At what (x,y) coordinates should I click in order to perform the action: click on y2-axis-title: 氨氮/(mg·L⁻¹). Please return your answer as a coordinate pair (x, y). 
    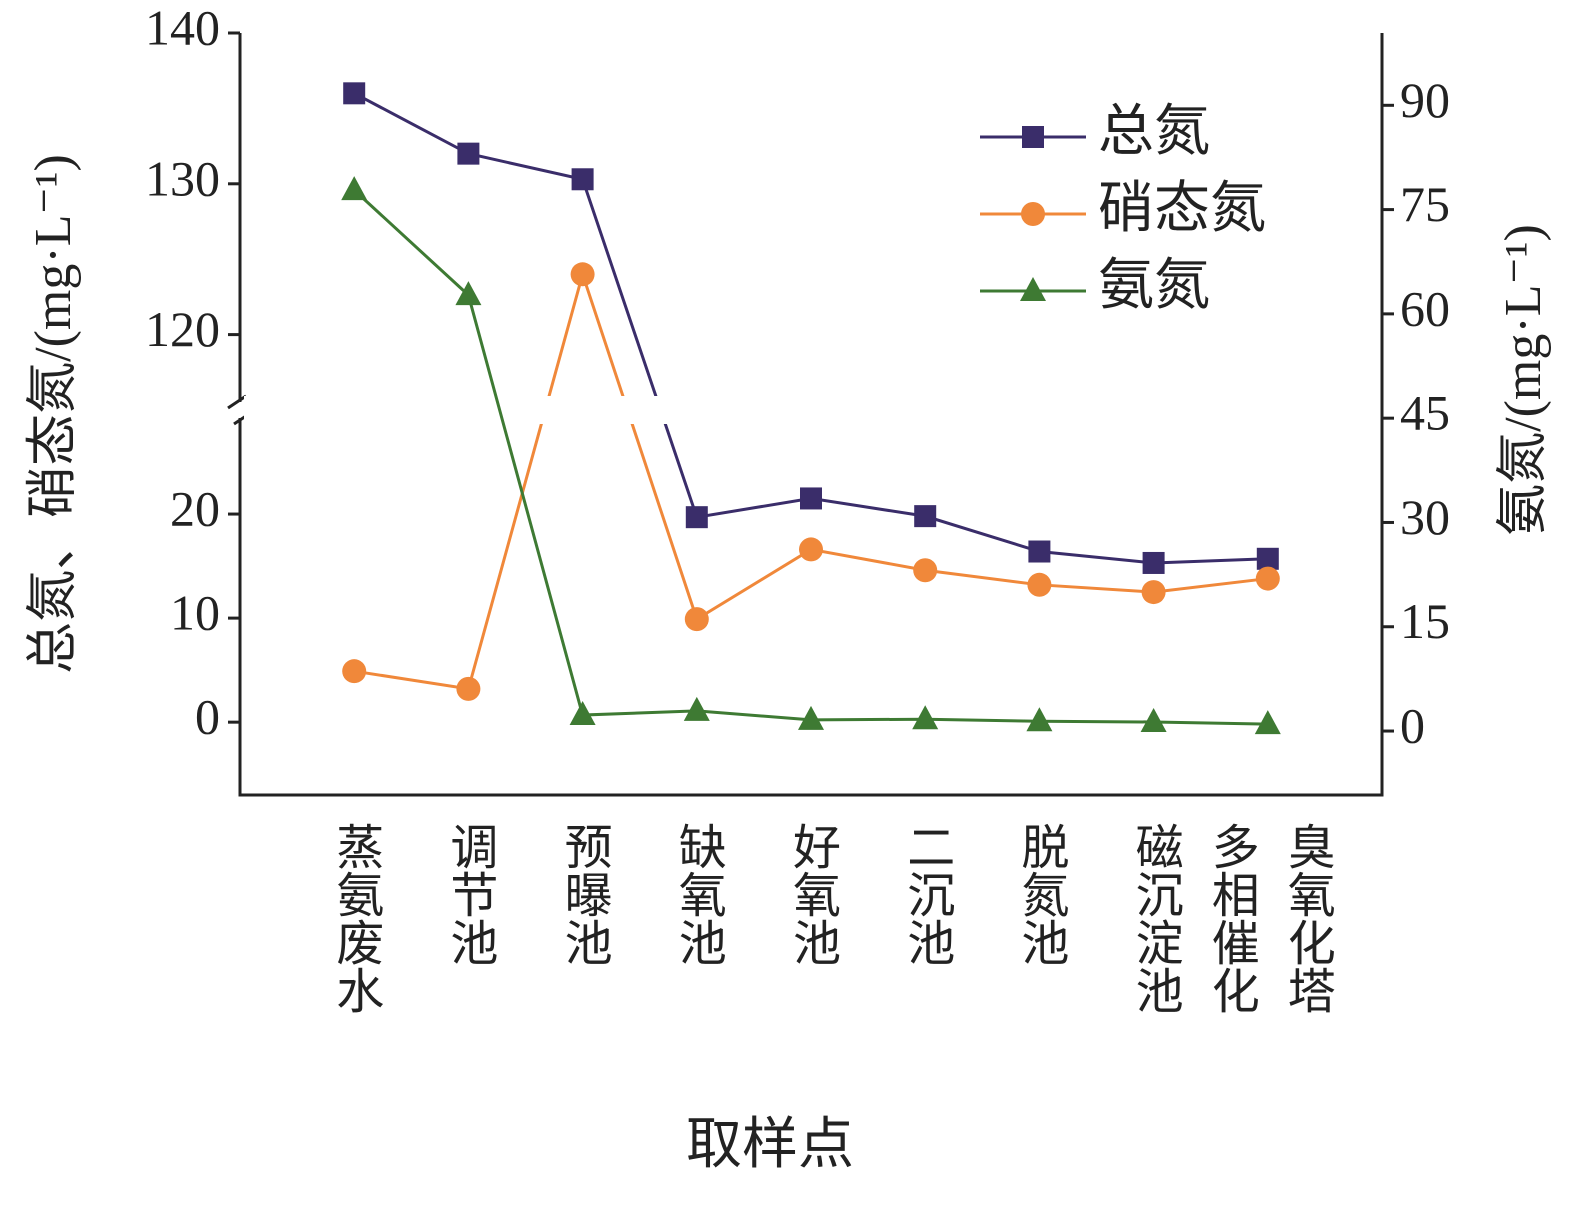
    Looking at the image, I should click on (1523, 380).